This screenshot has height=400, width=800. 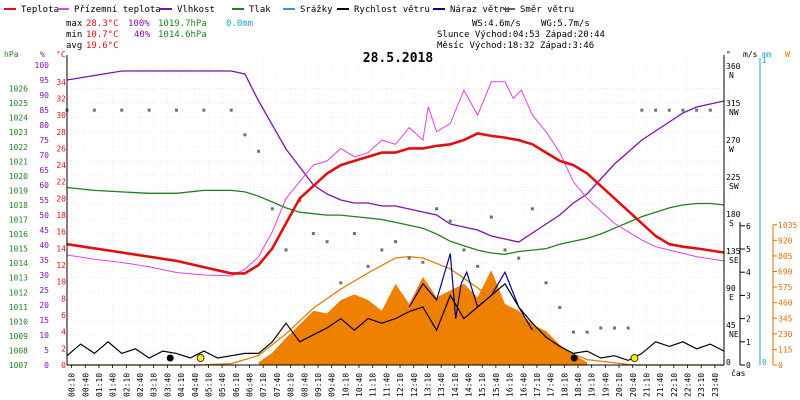 What do you see at coordinates (785, 318) in the screenshot?
I see `w-tick-label: 345` at bounding box center [785, 318].